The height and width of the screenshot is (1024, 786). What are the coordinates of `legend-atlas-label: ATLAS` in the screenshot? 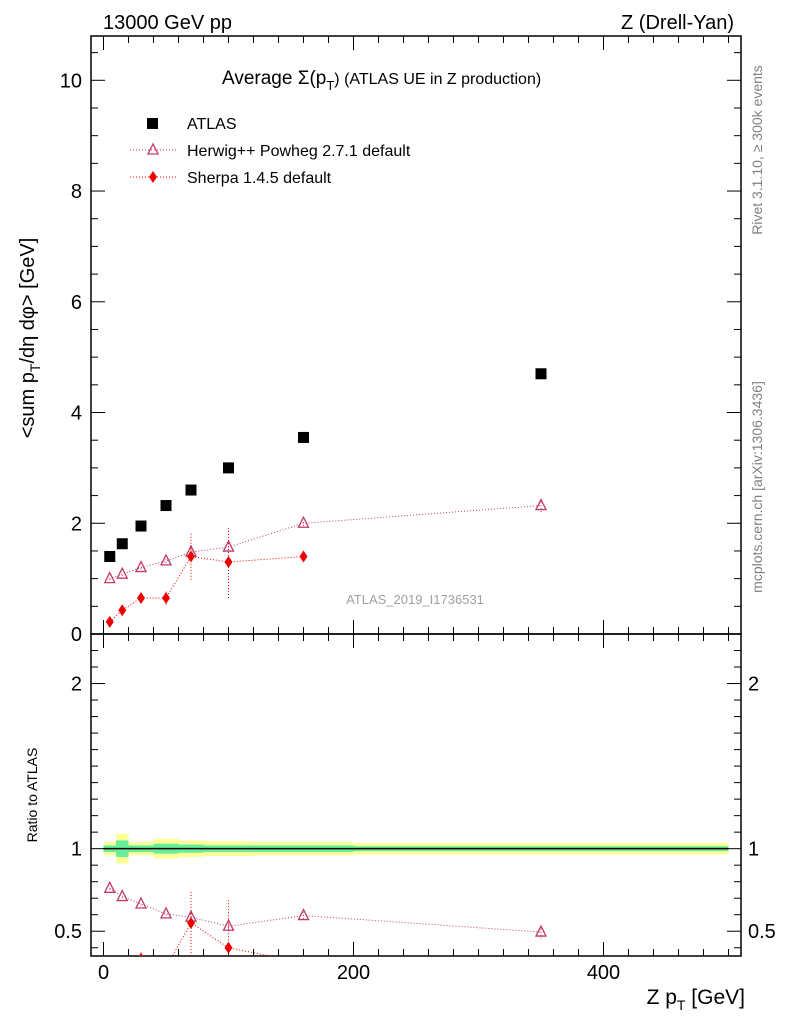 It's located at (212, 124).